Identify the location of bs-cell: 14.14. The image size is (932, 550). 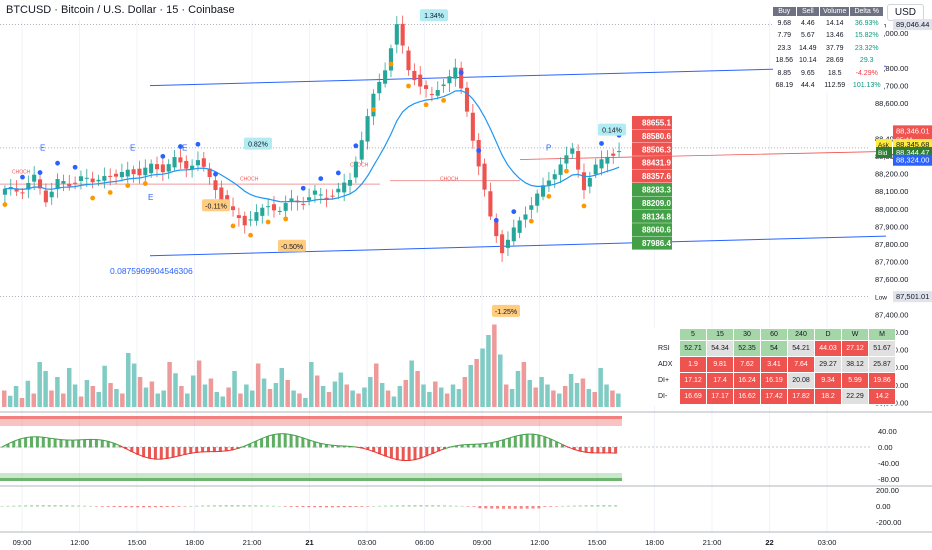
(834, 23).